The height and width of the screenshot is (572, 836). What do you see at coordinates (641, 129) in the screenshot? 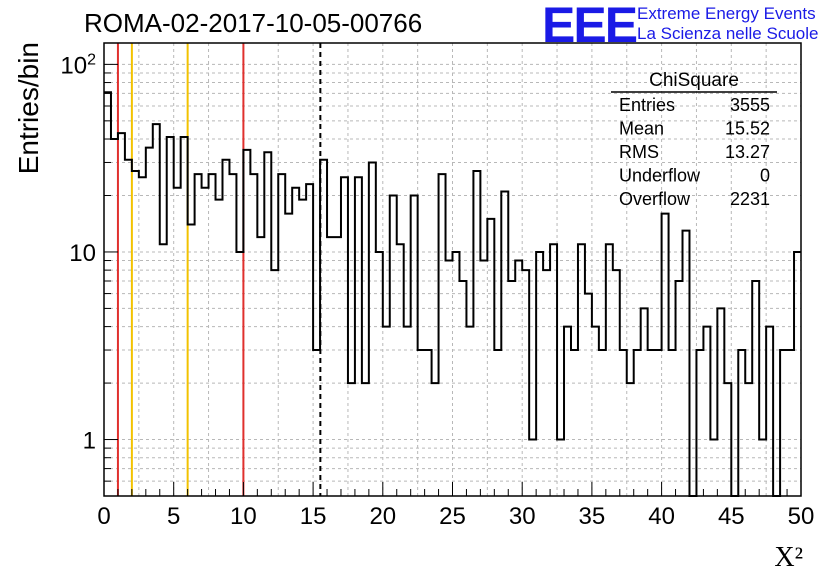
I see `stats-label: Mean` at bounding box center [641, 129].